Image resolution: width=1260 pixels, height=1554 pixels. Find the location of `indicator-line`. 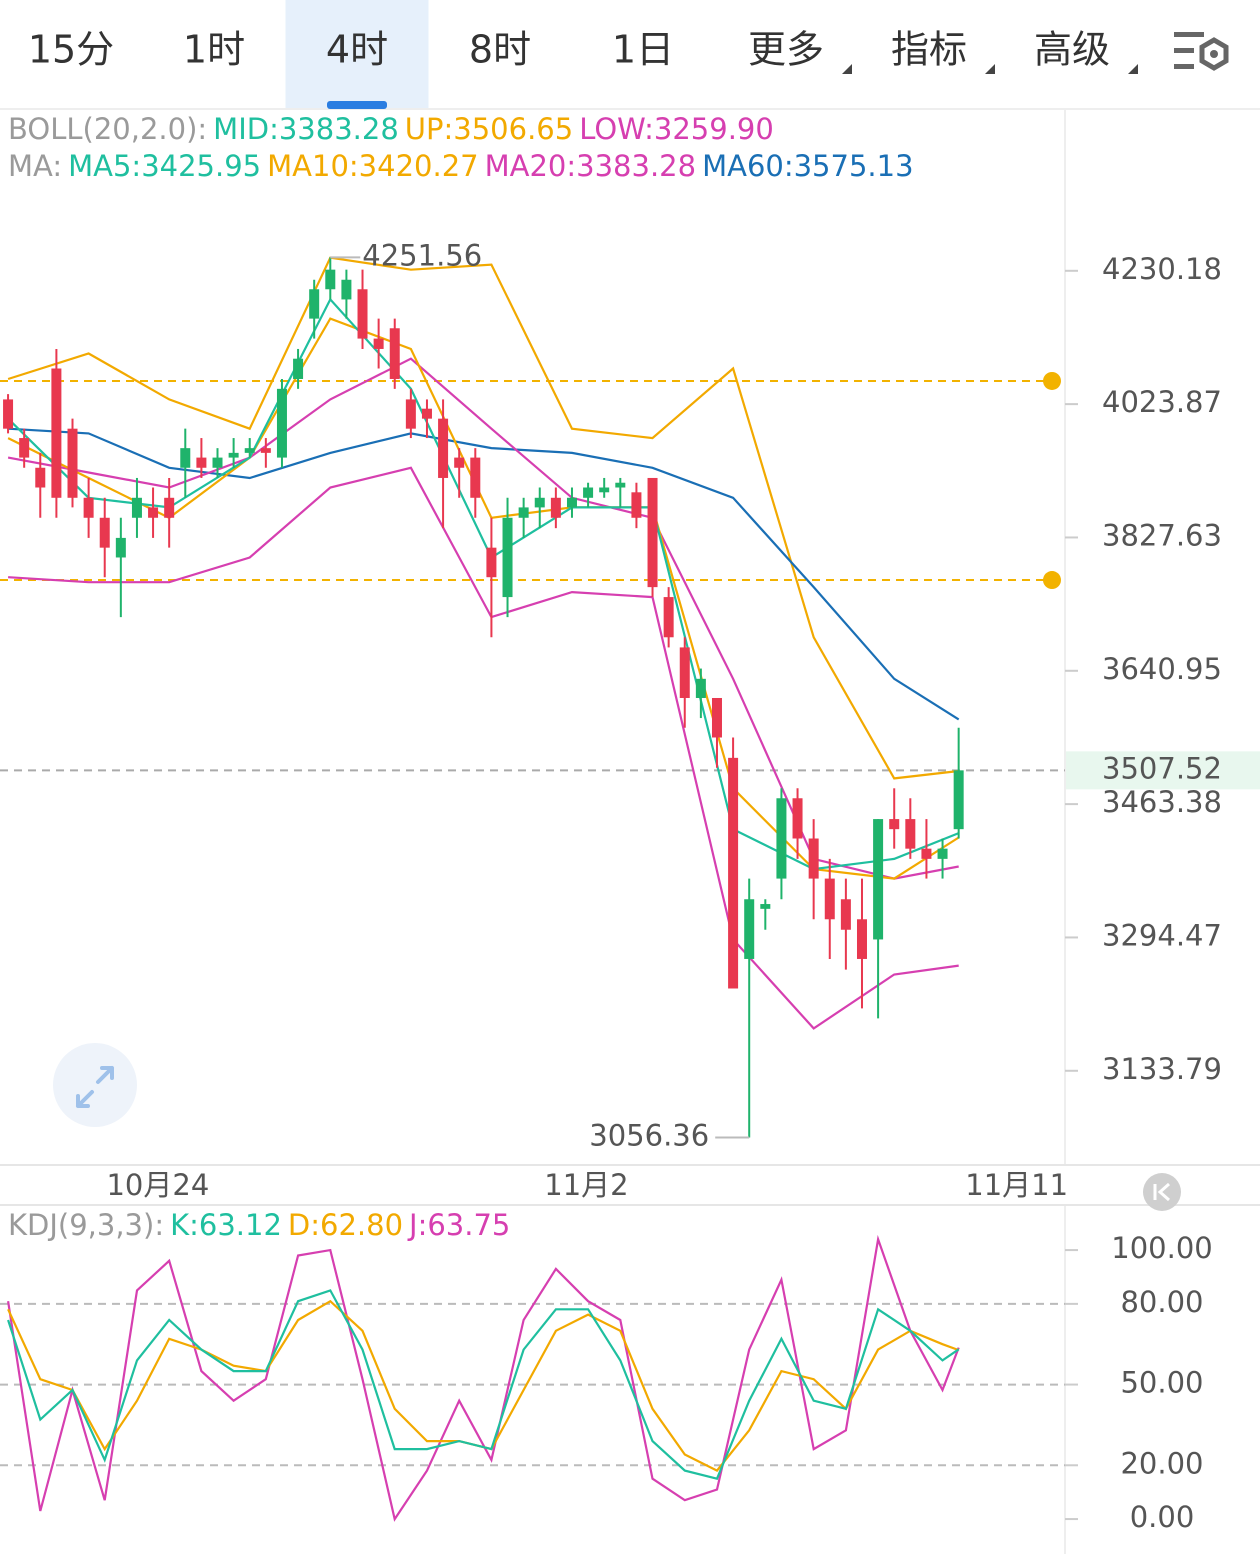

indicator-line is located at coordinates (484, 574).